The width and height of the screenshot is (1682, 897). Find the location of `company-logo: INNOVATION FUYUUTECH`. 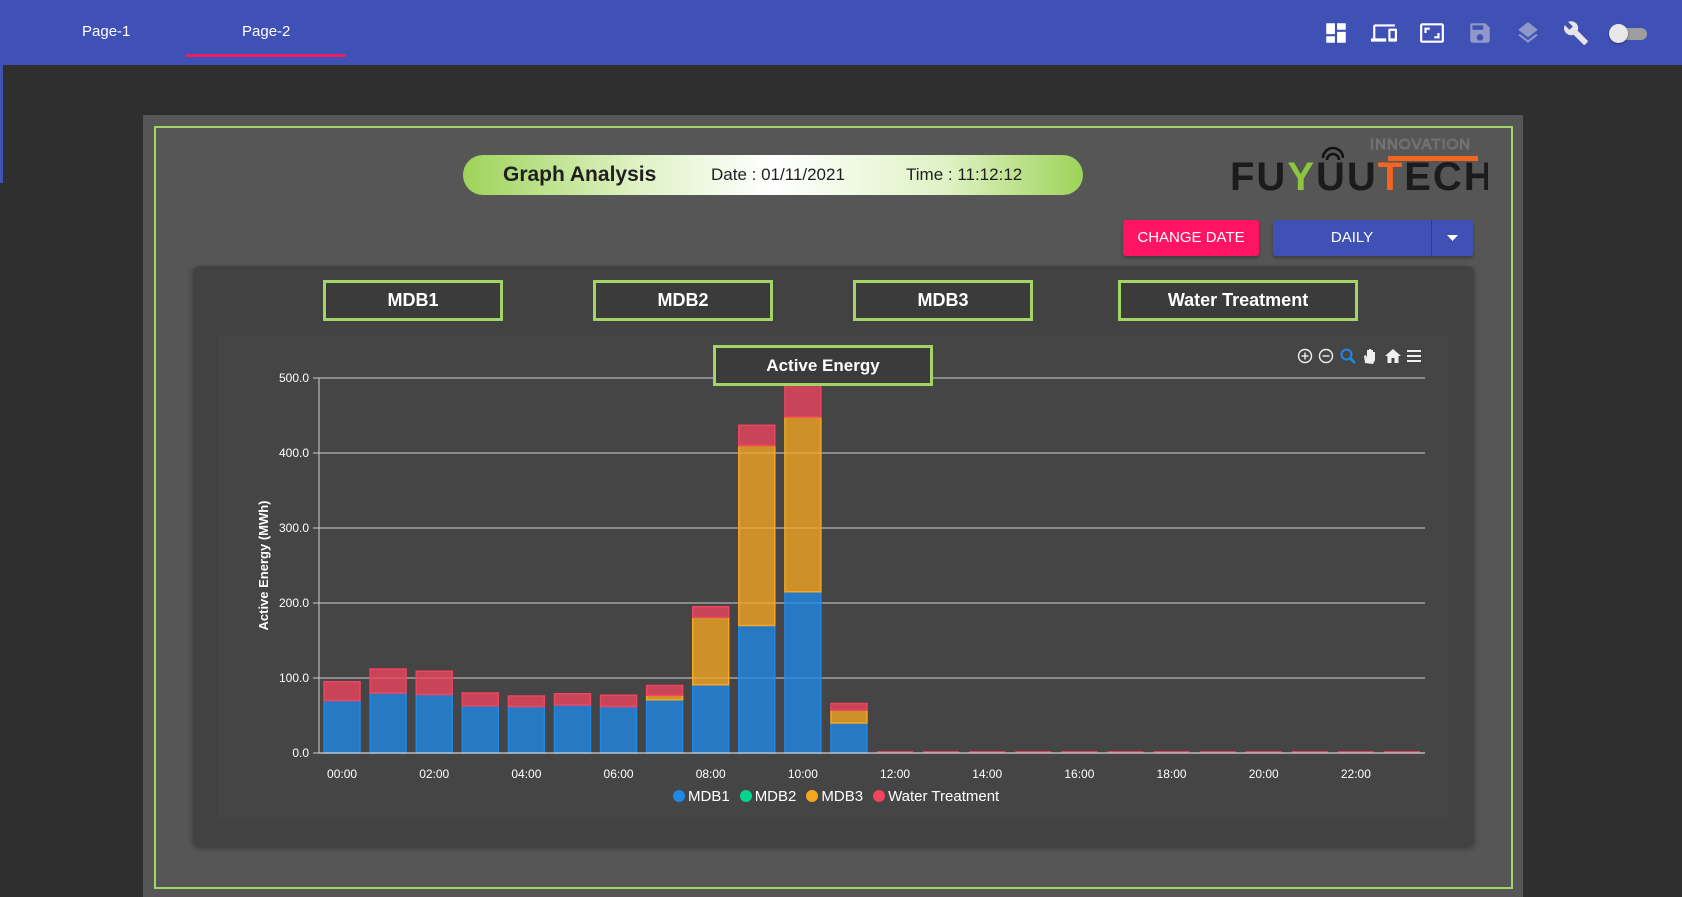

company-logo: INNOVATION FUYUUTECH is located at coordinates (1360, 166).